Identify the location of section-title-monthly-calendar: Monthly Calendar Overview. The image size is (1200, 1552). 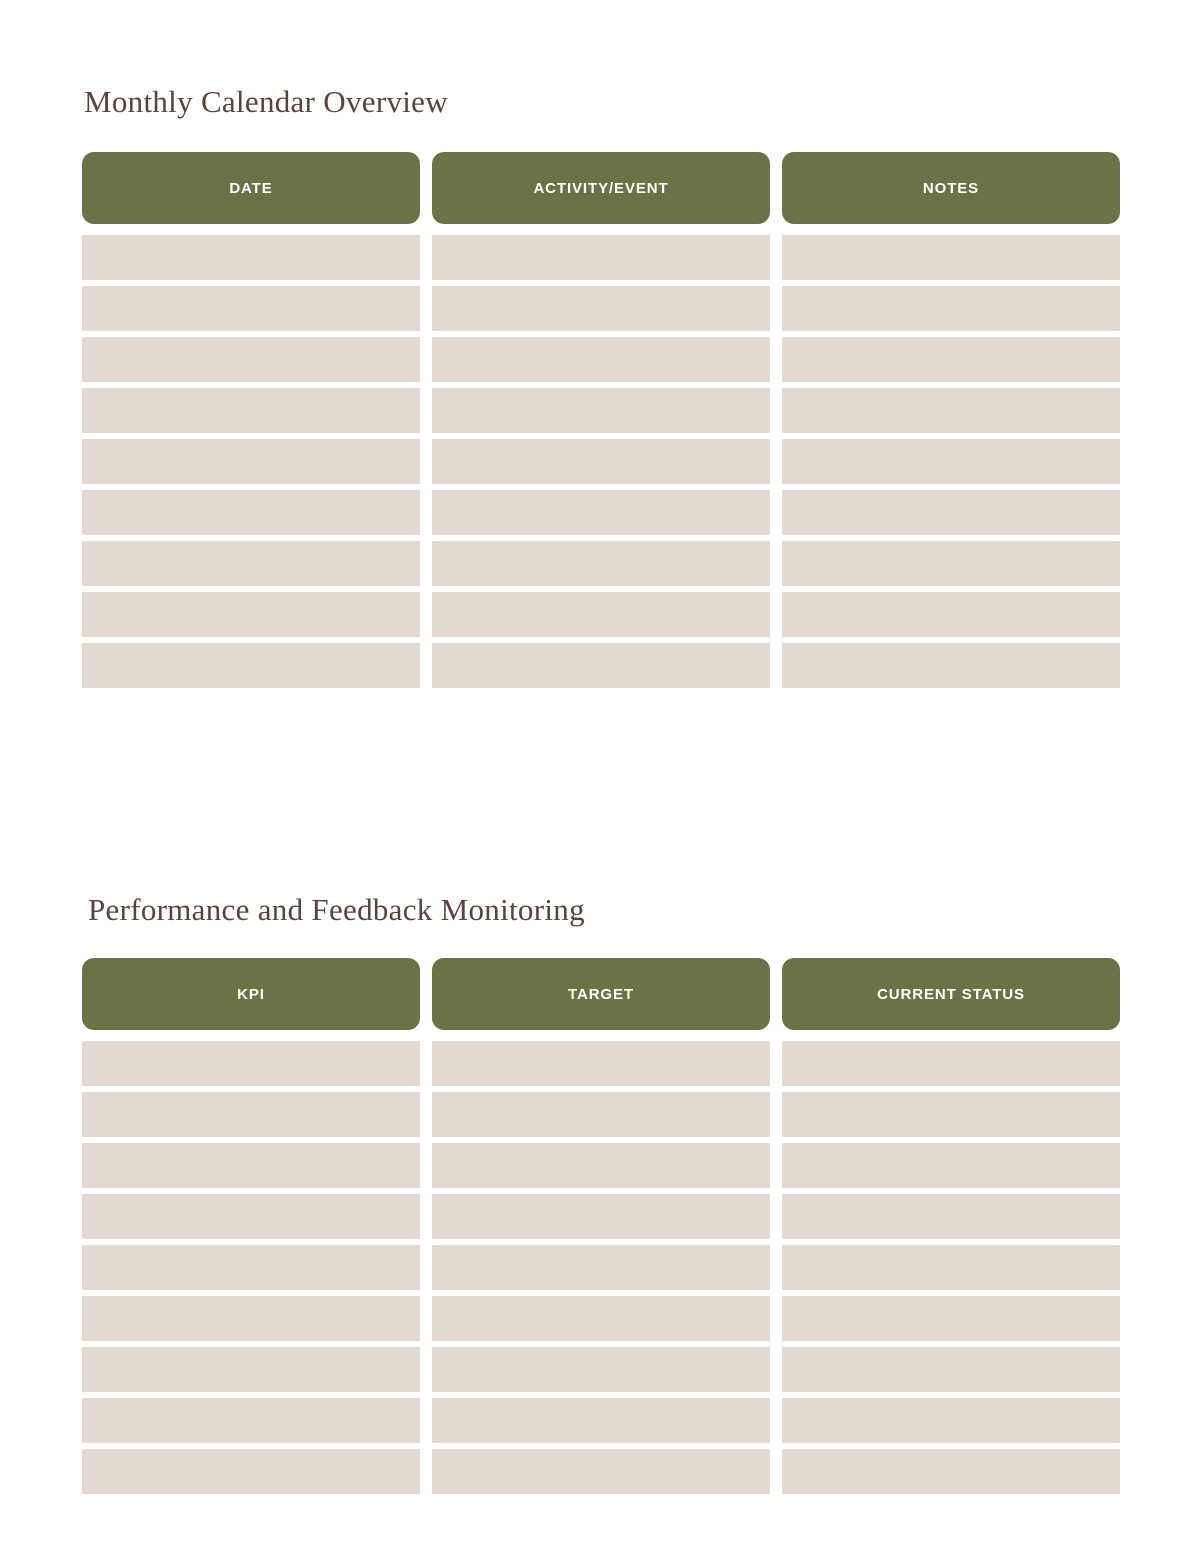
(266, 101).